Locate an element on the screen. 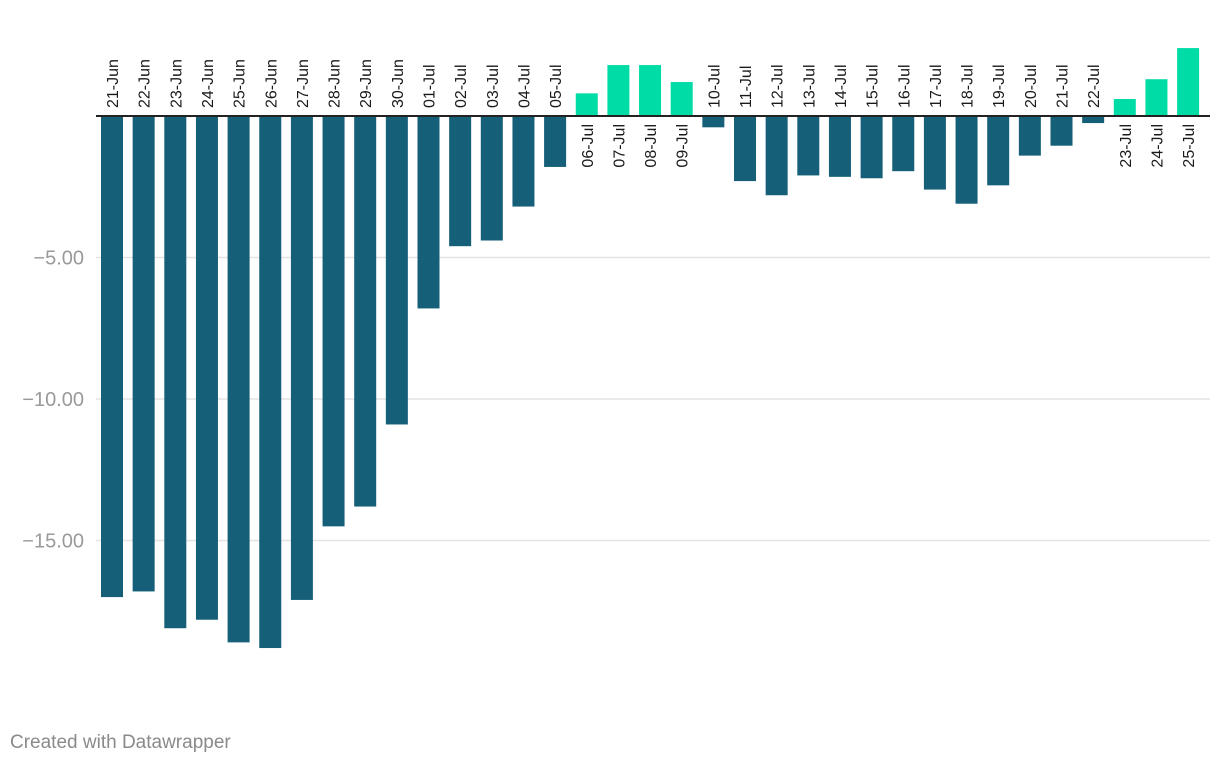 The width and height of the screenshot is (1220, 768). bar-26-Jun is located at coordinates (270, 382).